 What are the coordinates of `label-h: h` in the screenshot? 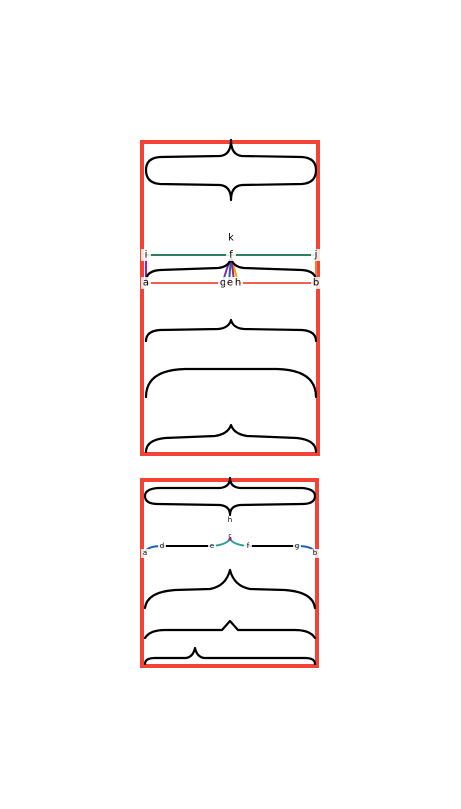 It's located at (238, 283).